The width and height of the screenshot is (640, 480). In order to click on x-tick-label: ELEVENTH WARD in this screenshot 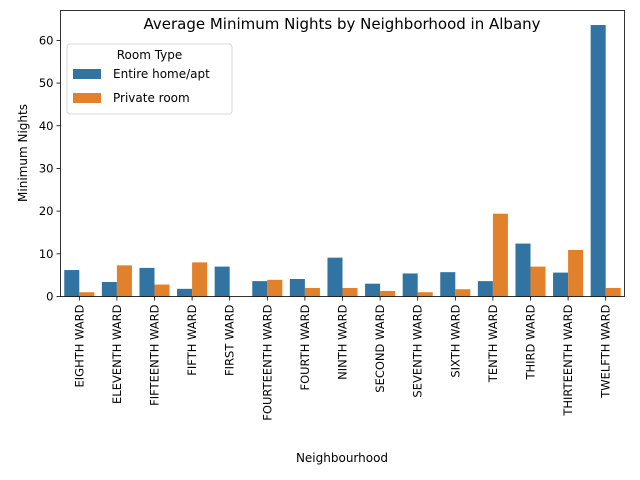, I will do `click(117, 354)`.